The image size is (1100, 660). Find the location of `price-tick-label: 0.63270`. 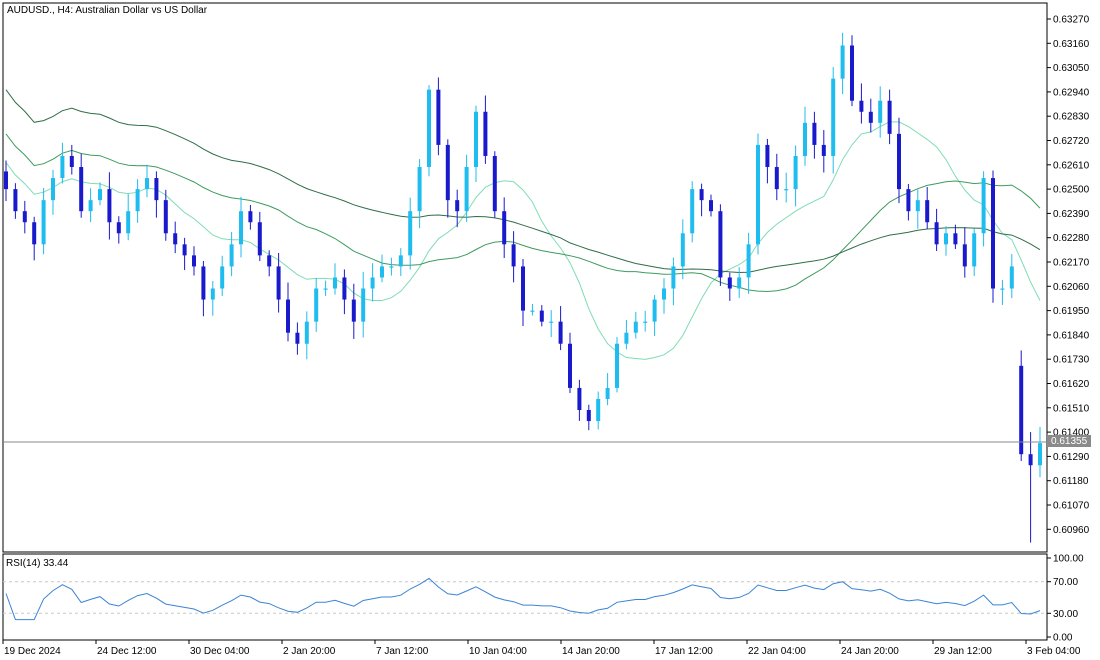

price-tick-label: 0.63270 is located at coordinates (1071, 20).